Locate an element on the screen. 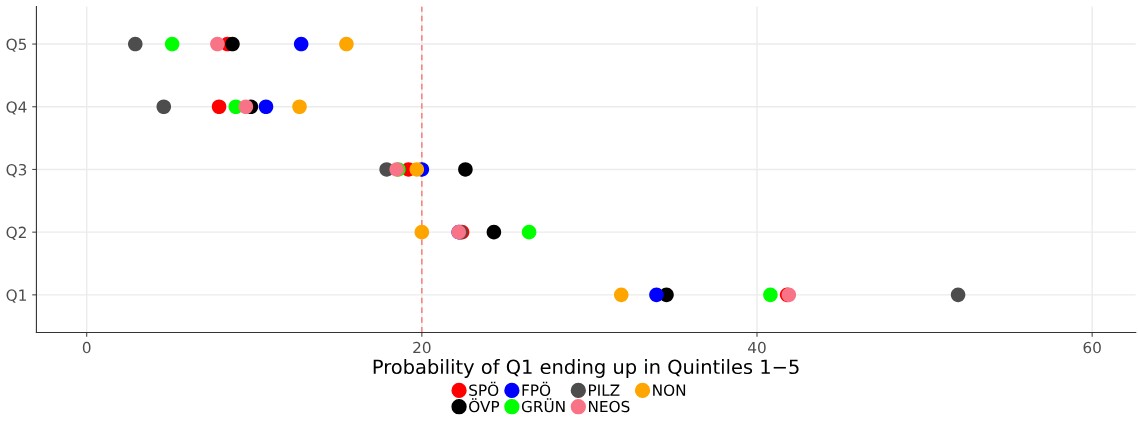 The height and width of the screenshot is (429, 1138). legend-label: FPÖ is located at coordinates (536, 388).